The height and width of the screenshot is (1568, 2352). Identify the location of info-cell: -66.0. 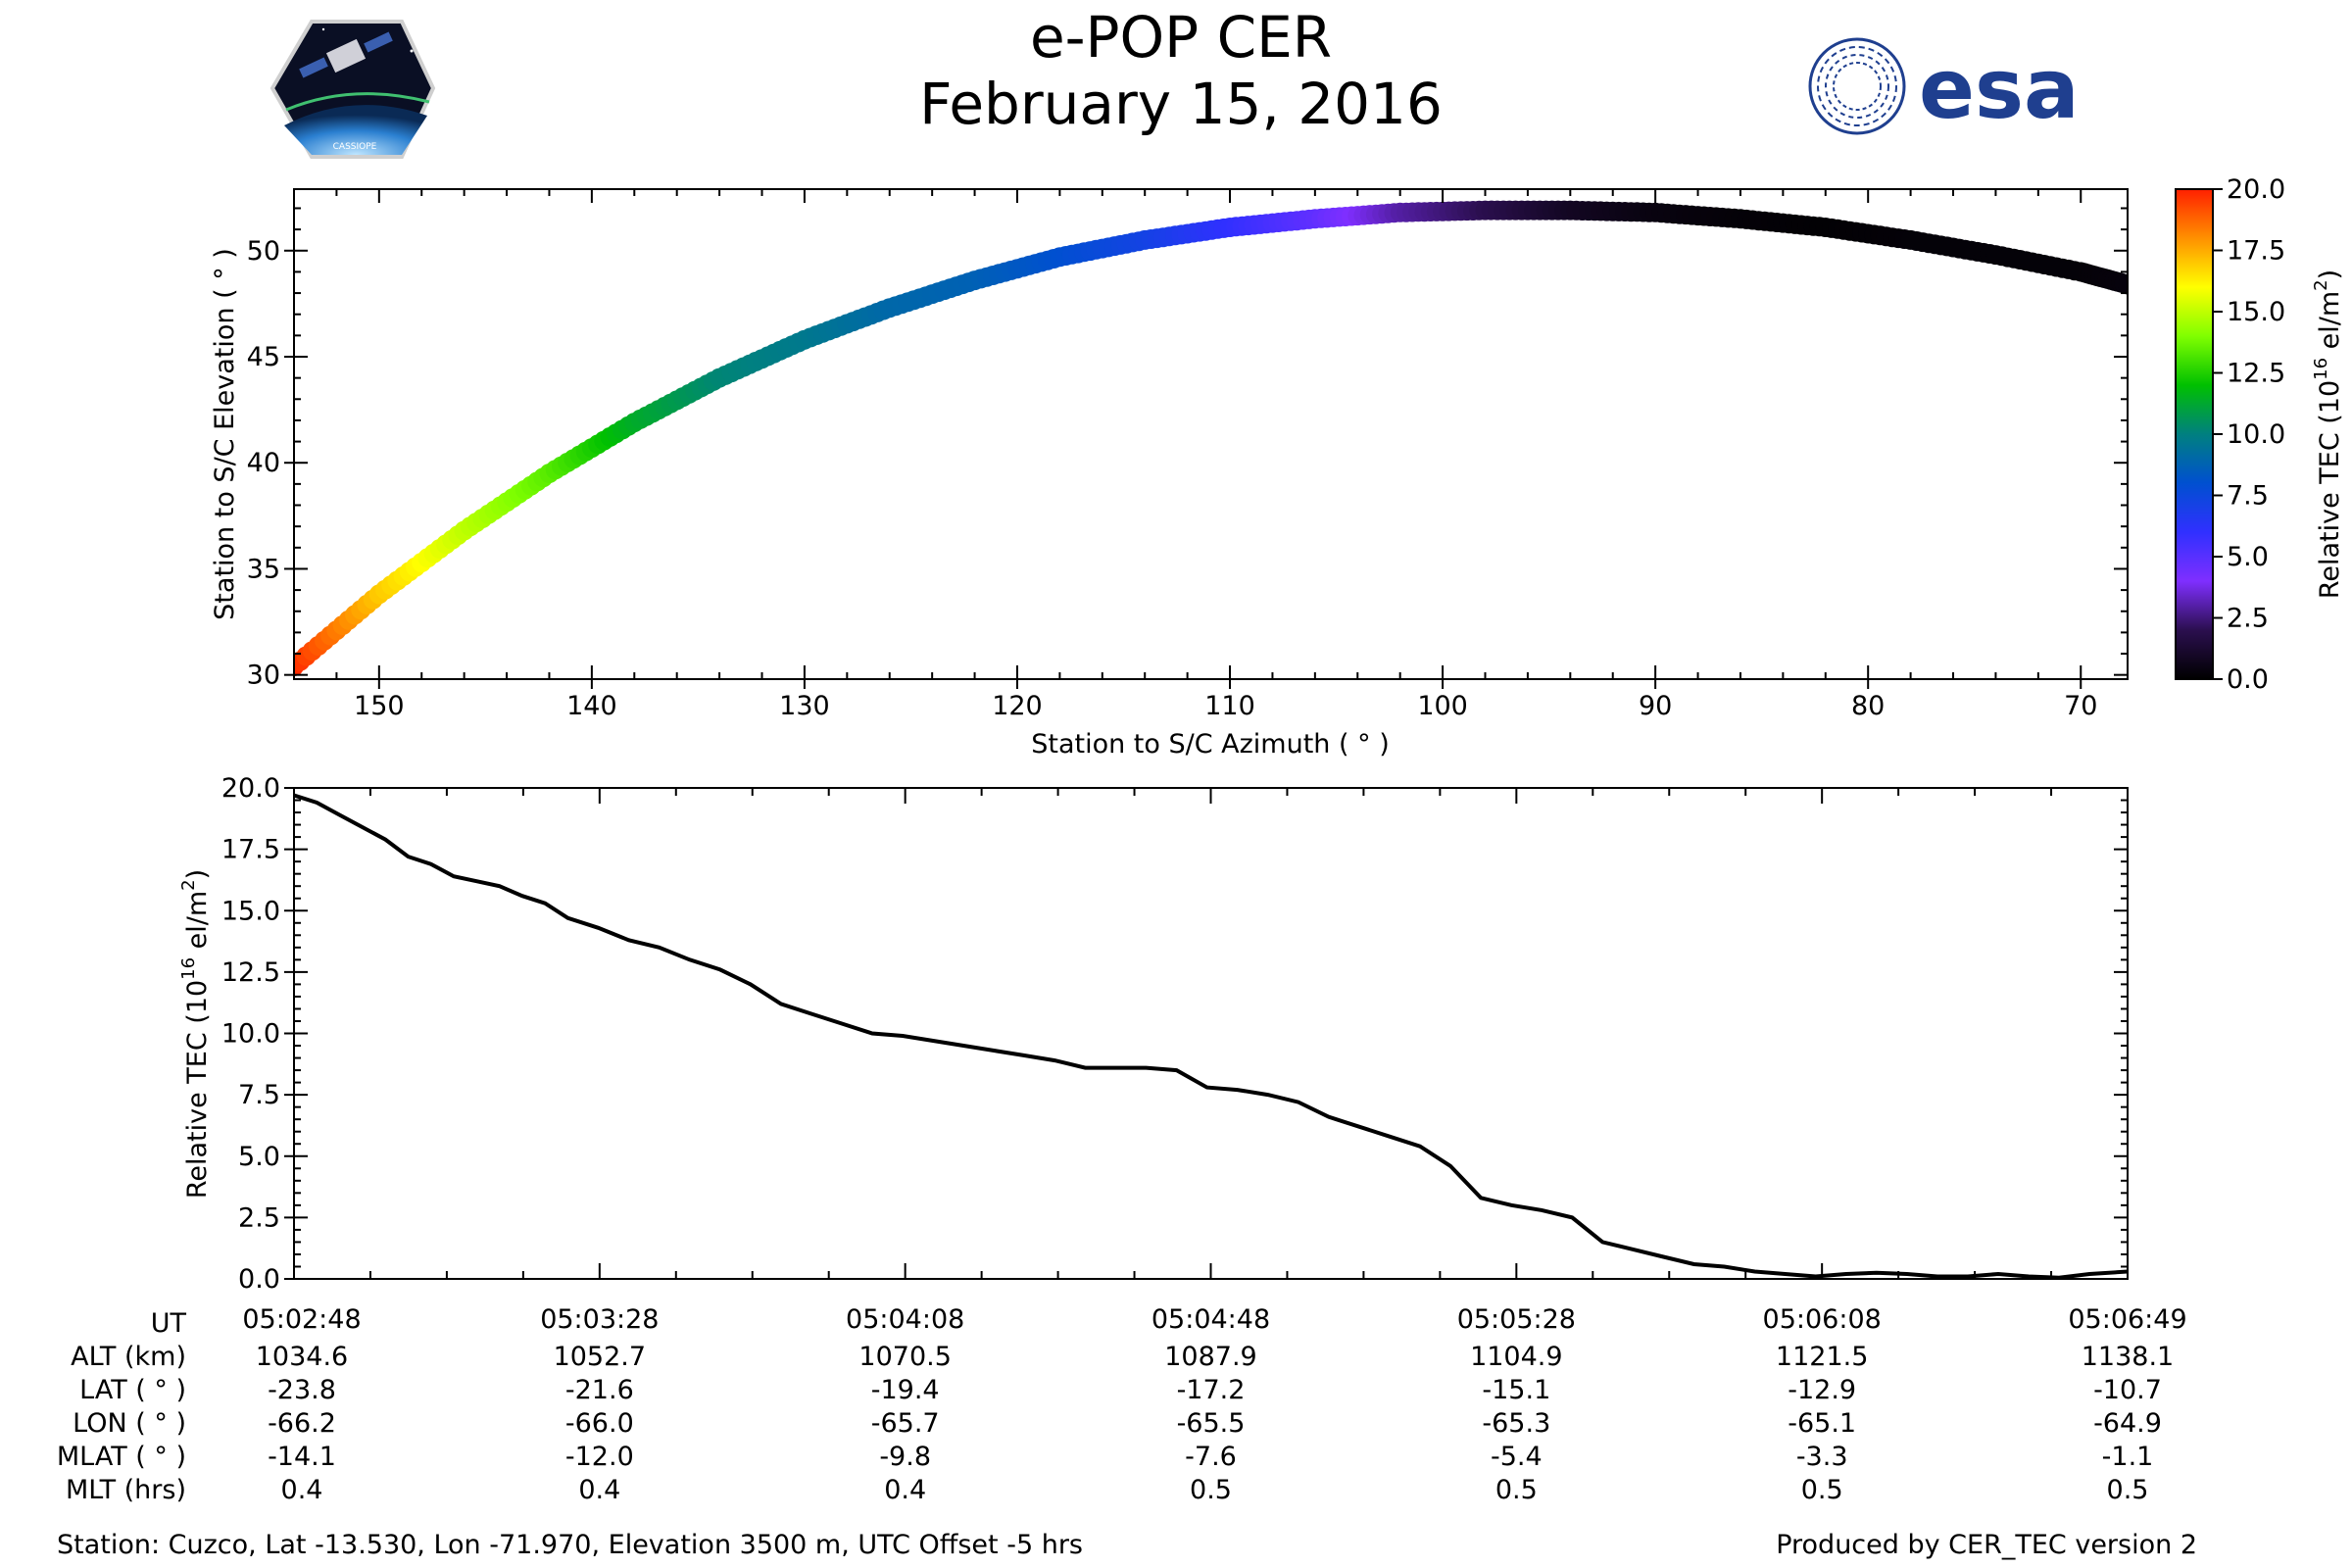
(599, 1423).